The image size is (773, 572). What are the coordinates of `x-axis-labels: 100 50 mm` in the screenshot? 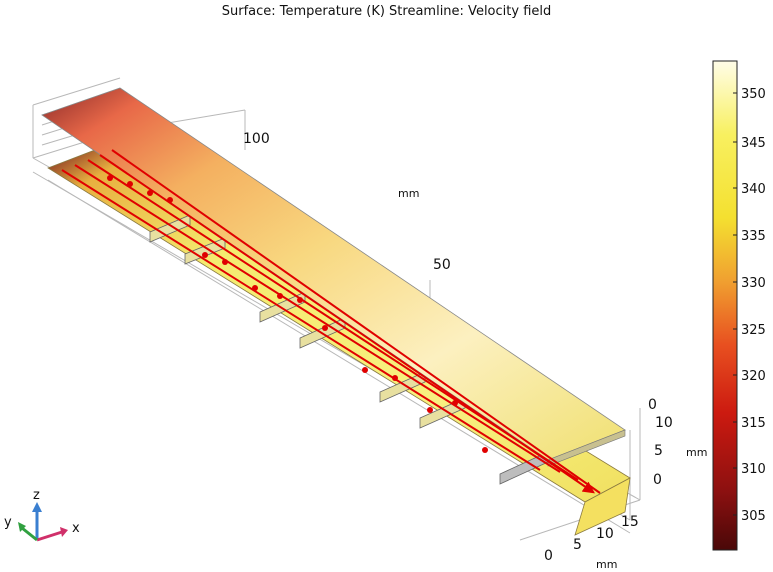 It's located at (347, 202).